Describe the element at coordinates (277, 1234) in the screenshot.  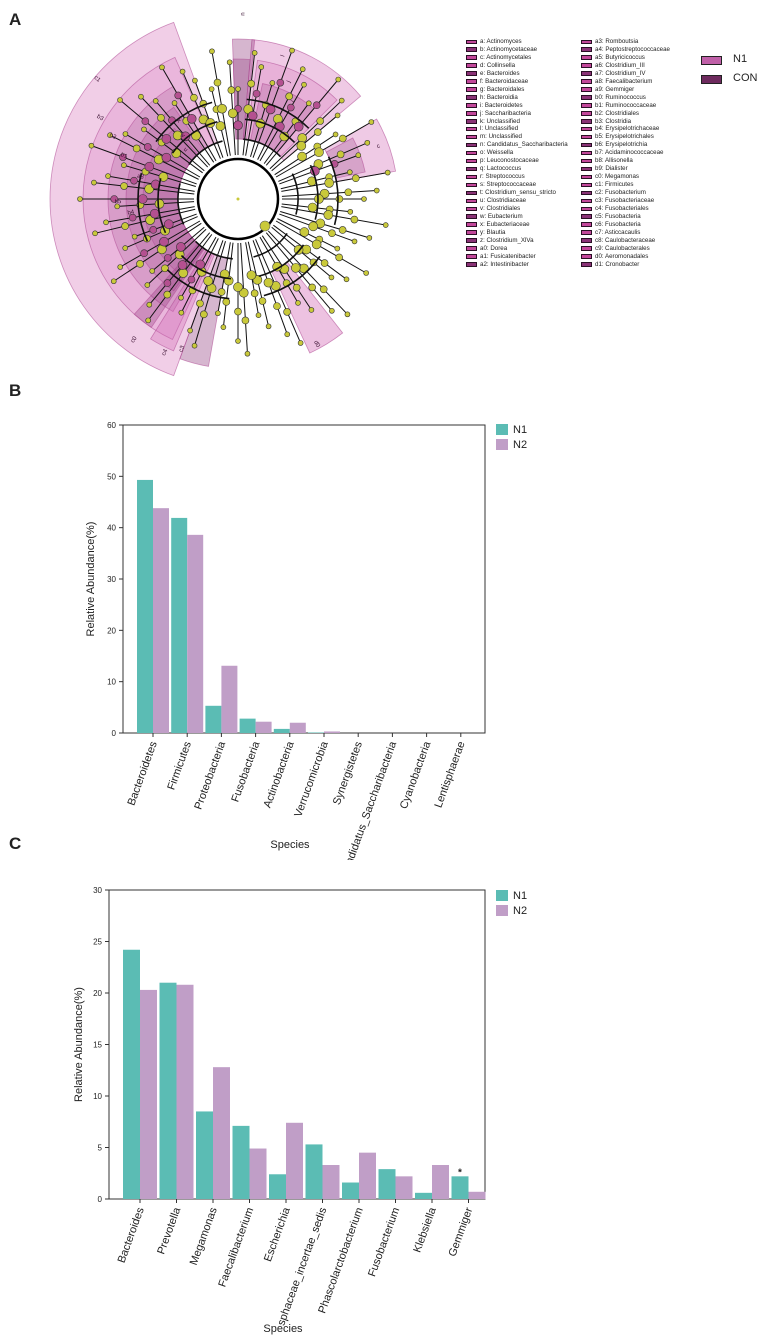
I see `x-tick-label: Escherichia` at that location.